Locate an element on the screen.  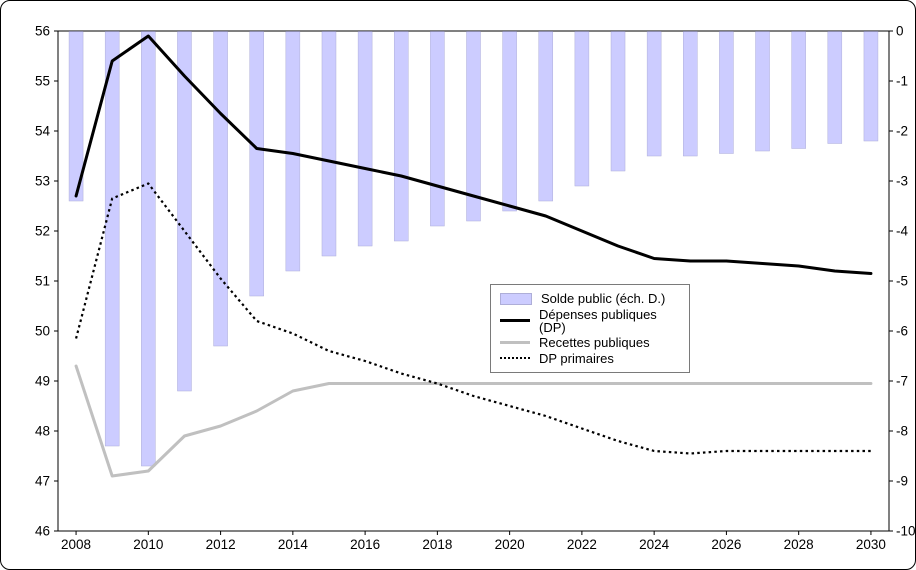
x-axis-tick-label: 2030 is located at coordinates (871, 544).